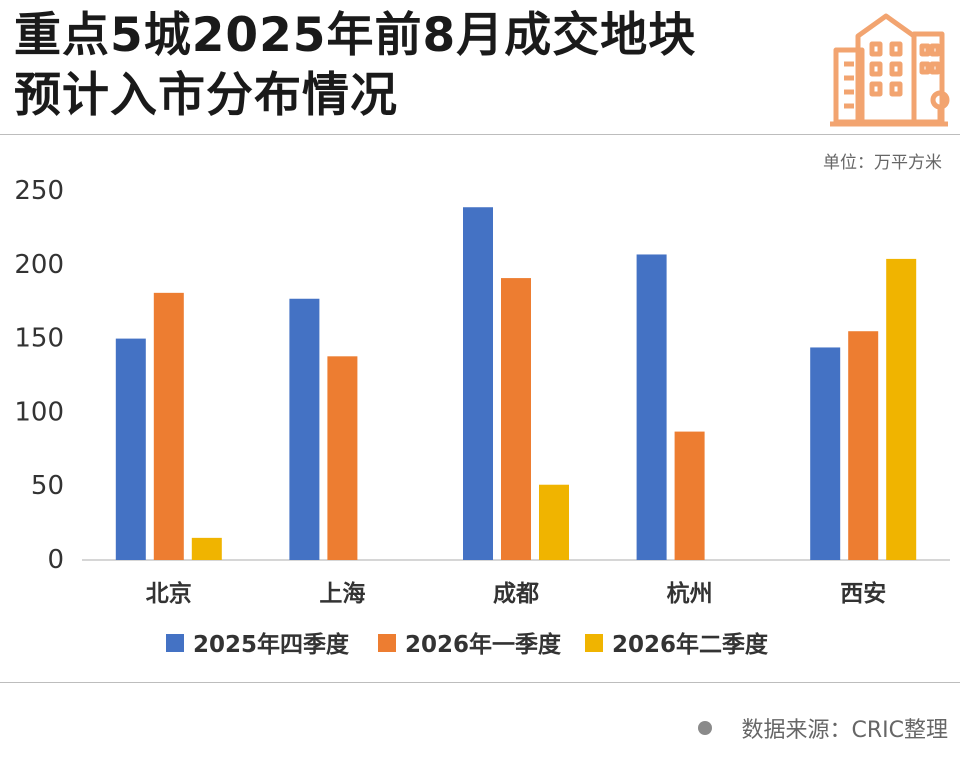  I want to click on legend-label: 2026年一季度, so click(483, 644).